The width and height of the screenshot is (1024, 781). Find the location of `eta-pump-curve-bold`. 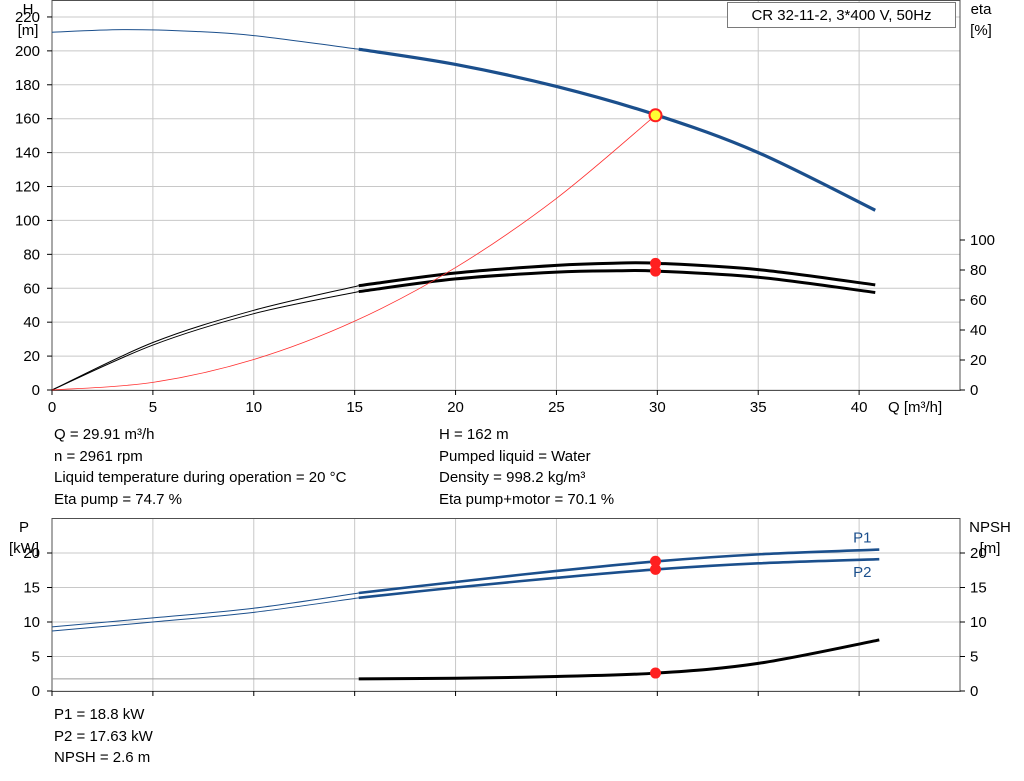

eta-pump-curve-bold is located at coordinates (617, 274).